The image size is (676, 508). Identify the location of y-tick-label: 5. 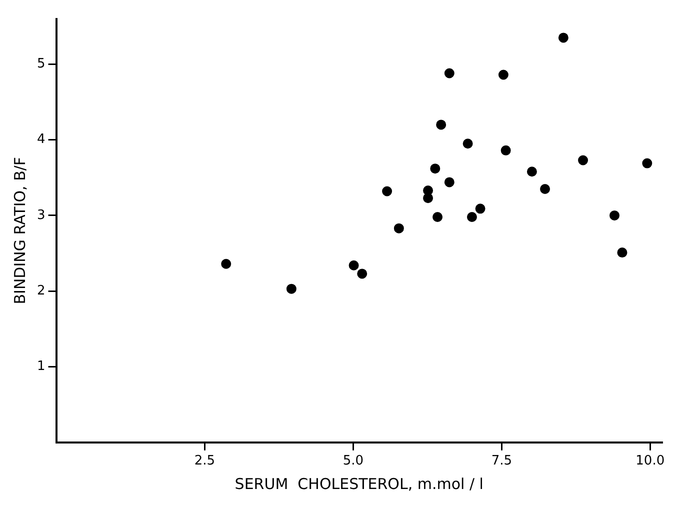
(41, 64).